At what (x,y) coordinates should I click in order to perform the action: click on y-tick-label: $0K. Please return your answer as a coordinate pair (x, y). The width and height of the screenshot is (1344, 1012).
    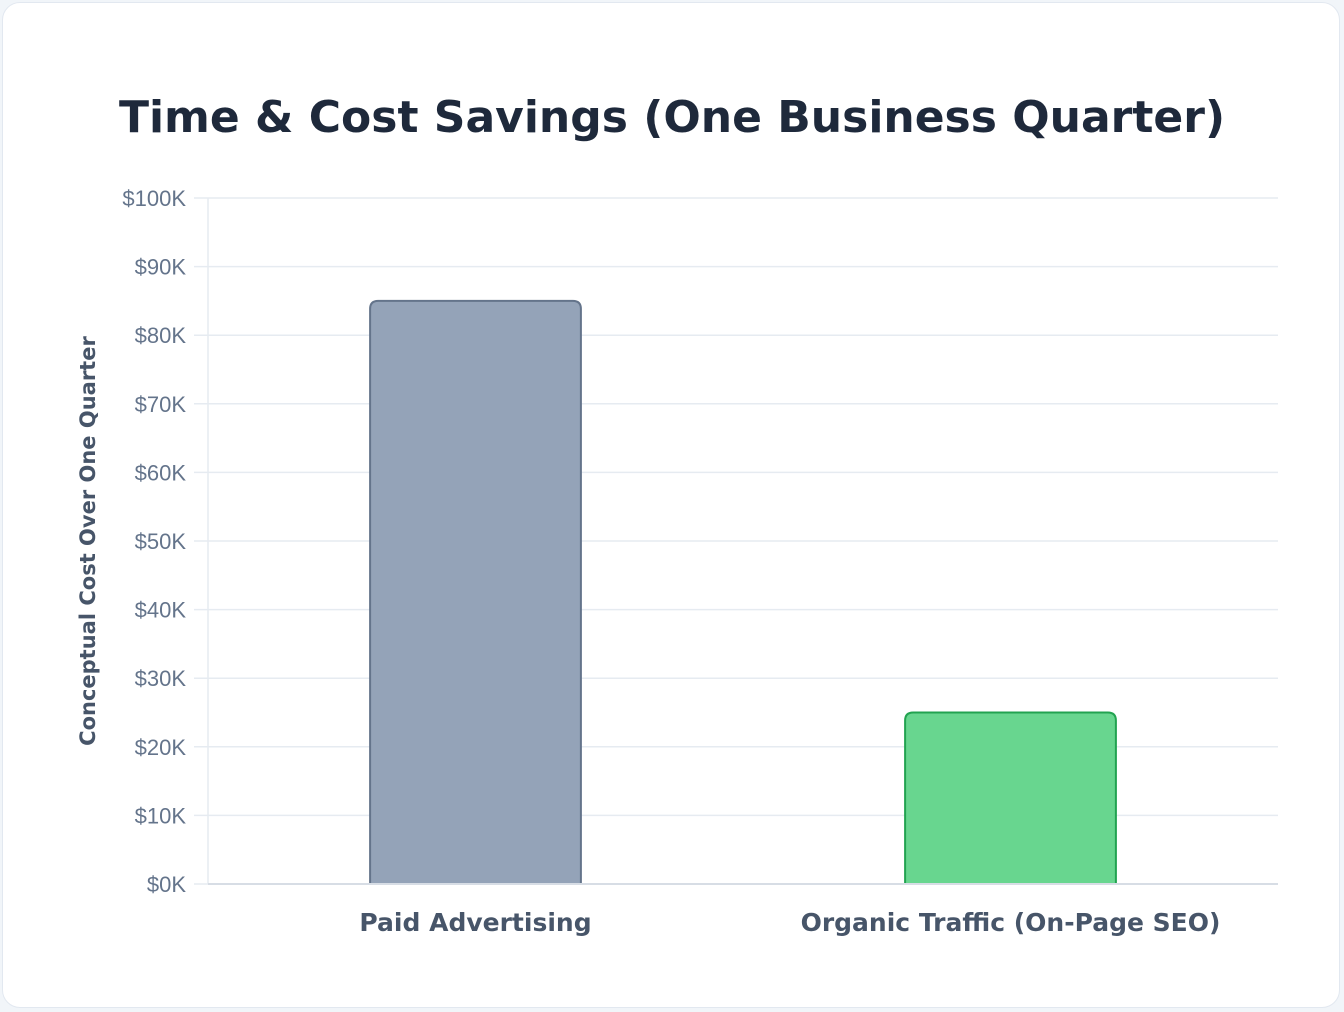
    Looking at the image, I should click on (166, 884).